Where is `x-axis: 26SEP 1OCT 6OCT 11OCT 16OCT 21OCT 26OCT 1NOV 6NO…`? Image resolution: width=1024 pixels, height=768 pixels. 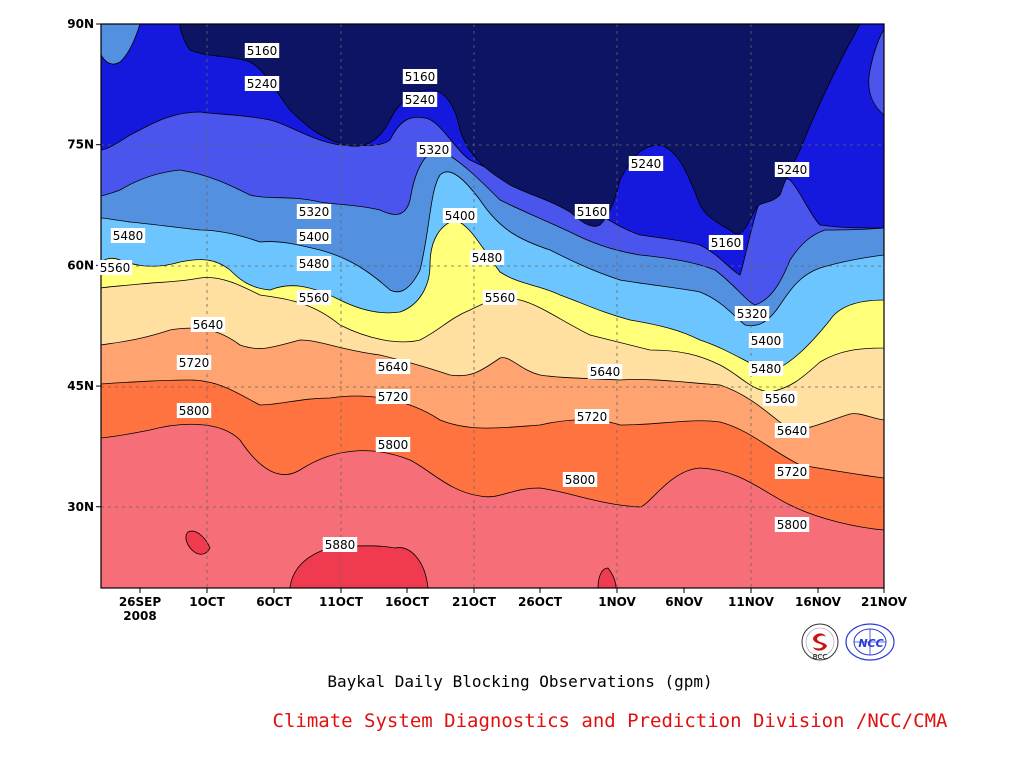 x-axis: 26SEP 1OCT 6OCT 11OCT 16OCT 21OCT 26OCT 1NOV 6NO… is located at coordinates (513, 605).